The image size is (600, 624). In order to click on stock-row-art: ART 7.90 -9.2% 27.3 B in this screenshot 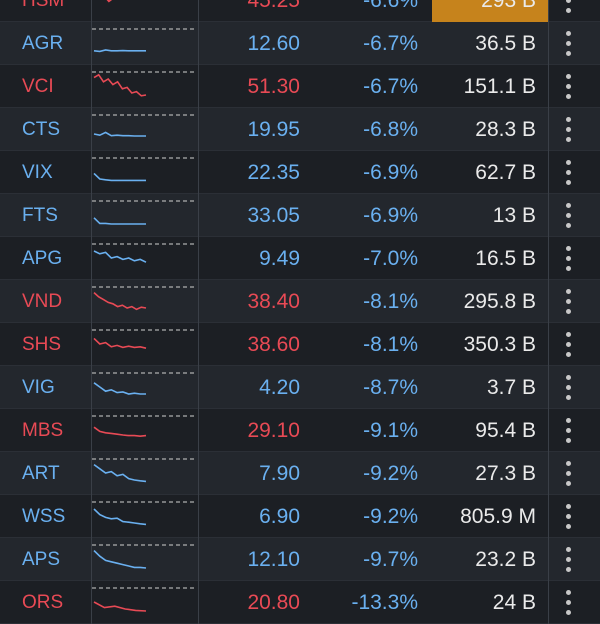, I will do `click(300, 473)`.